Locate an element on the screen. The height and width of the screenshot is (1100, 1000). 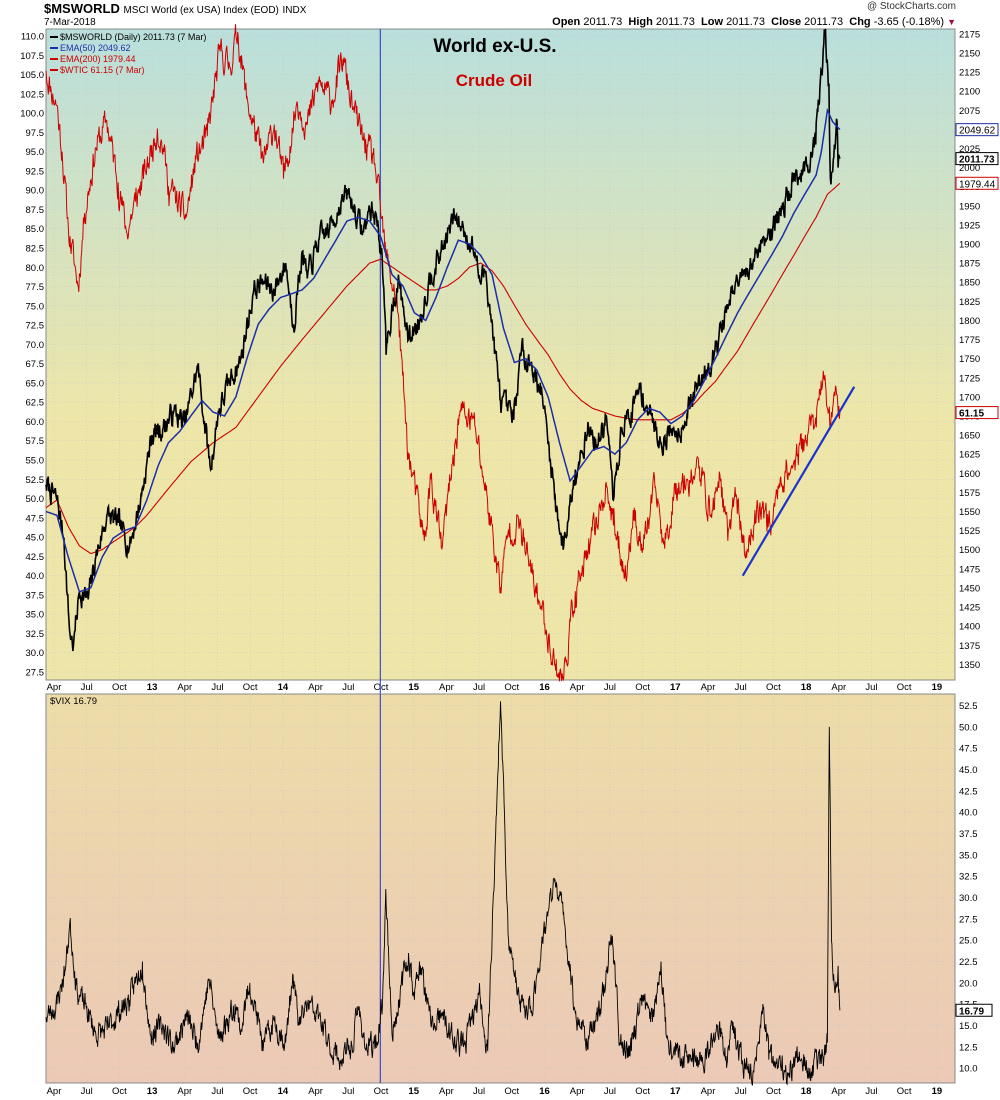
right-axis-tick-label: 1350 is located at coordinates (969, 665).